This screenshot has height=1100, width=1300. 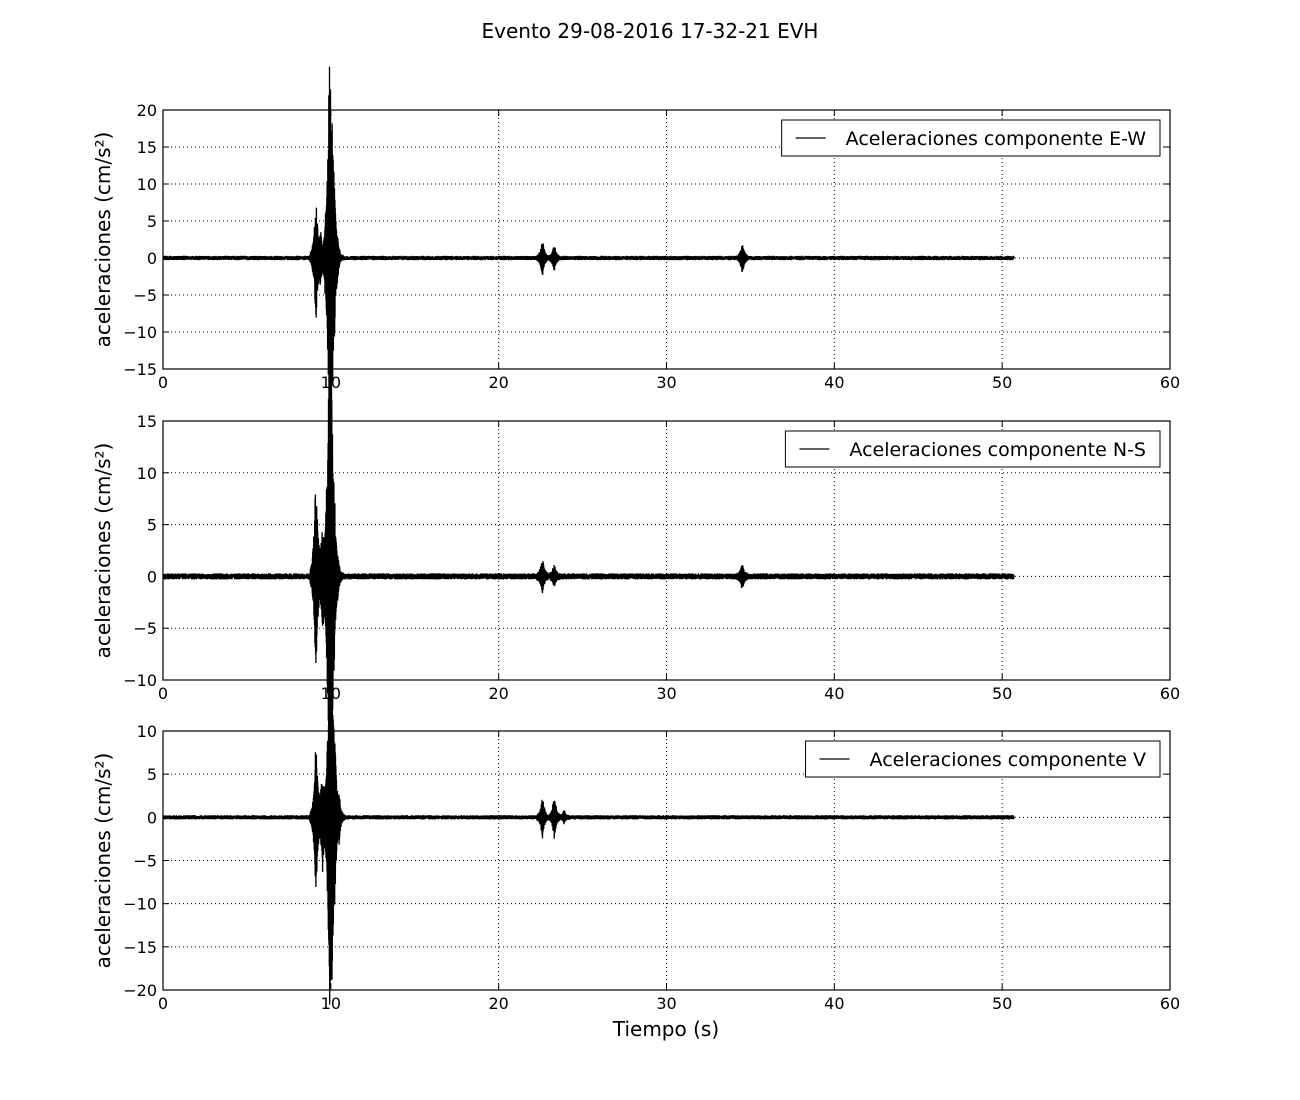 What do you see at coordinates (997, 450) in the screenshot?
I see `legend-label: Aceleraciones componente N-S` at bounding box center [997, 450].